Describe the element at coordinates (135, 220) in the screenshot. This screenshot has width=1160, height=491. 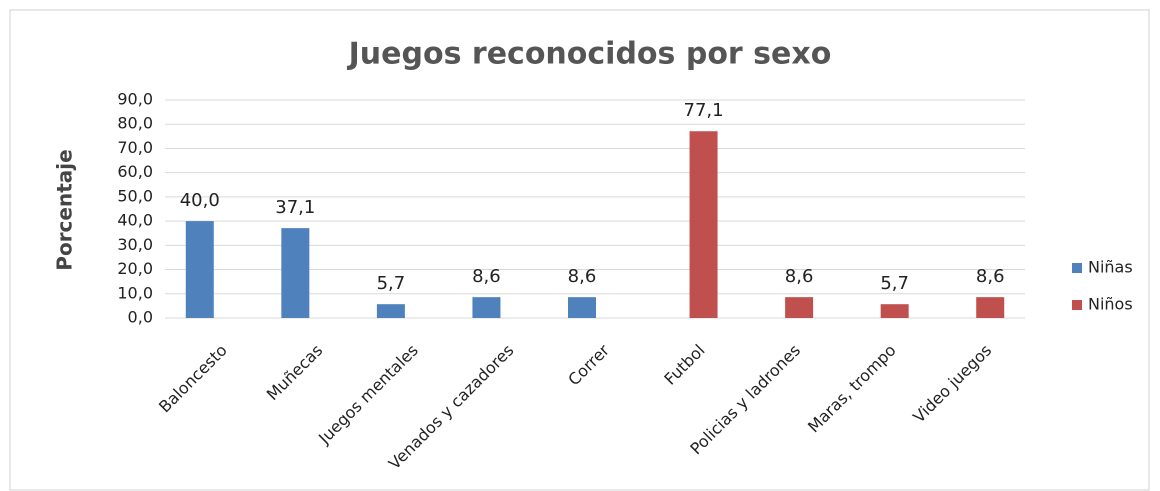
I see `y-tick-label: 40,0` at that location.